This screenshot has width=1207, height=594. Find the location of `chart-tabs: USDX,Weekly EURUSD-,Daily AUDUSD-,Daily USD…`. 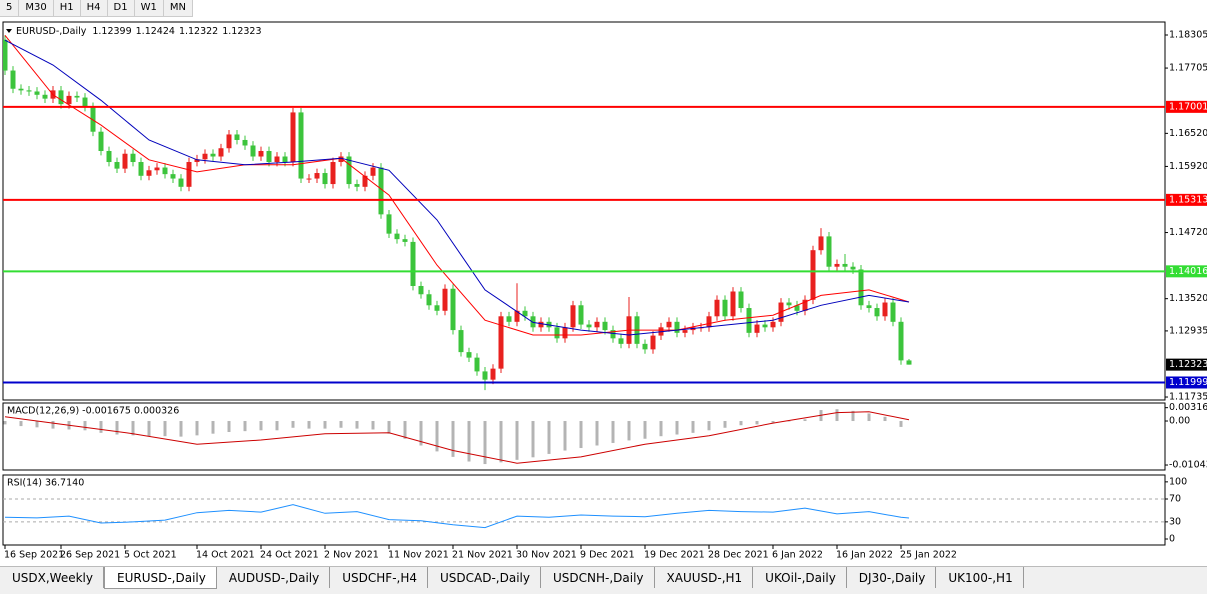

chart-tabs: USDX,Weekly EURUSD-,Daily AUDUSD-,Daily USD… is located at coordinates (603, 580).